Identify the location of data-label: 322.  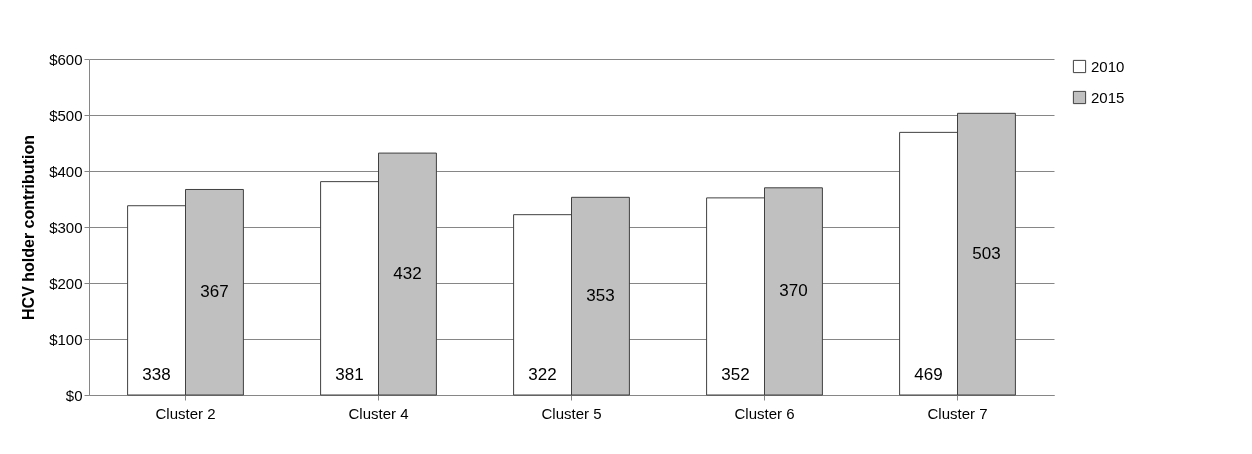
(542, 374).